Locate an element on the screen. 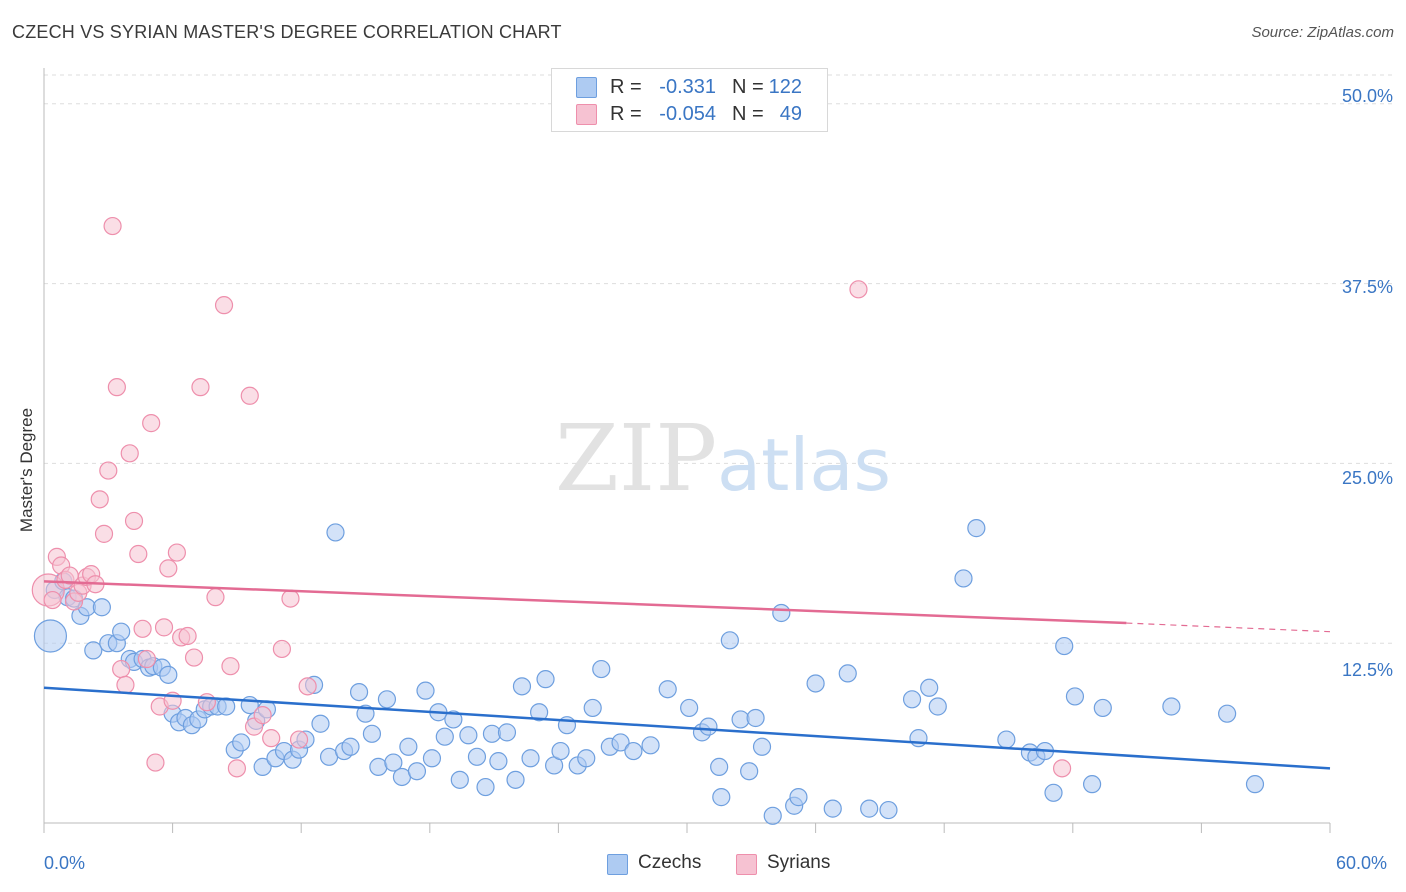  r-label: R = is located at coordinates (626, 114).